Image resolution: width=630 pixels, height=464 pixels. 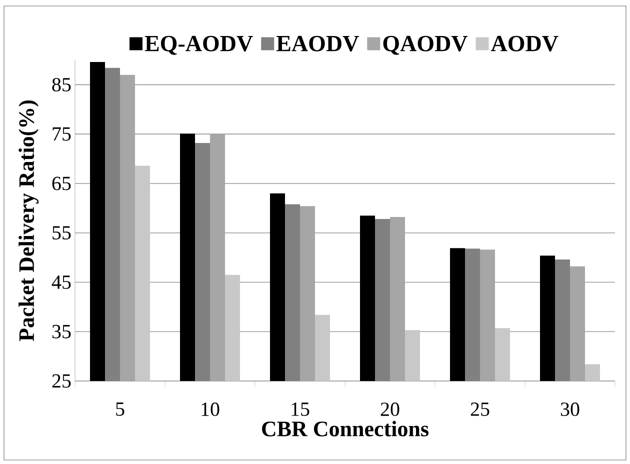 I want to click on y-tick-label: 35, so click(x=61, y=331).